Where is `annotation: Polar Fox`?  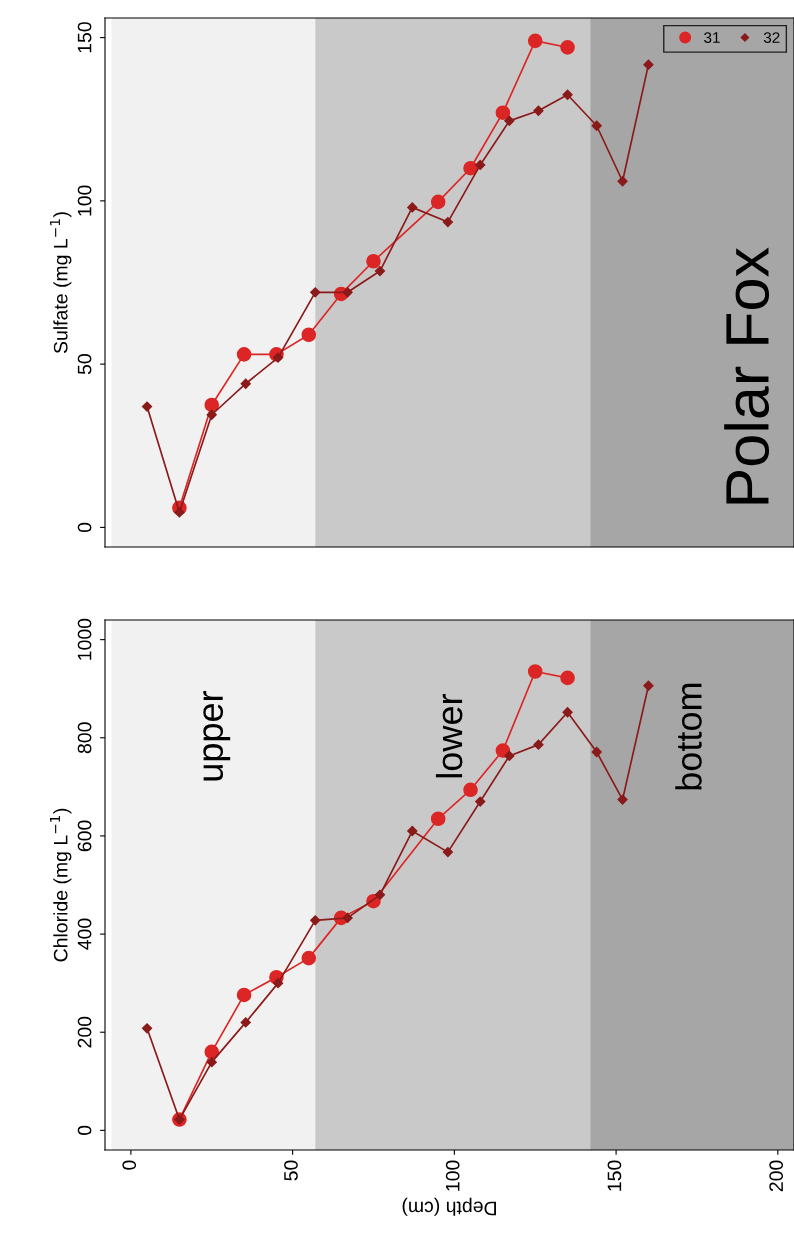 annotation: Polar Fox is located at coordinates (747, 375).